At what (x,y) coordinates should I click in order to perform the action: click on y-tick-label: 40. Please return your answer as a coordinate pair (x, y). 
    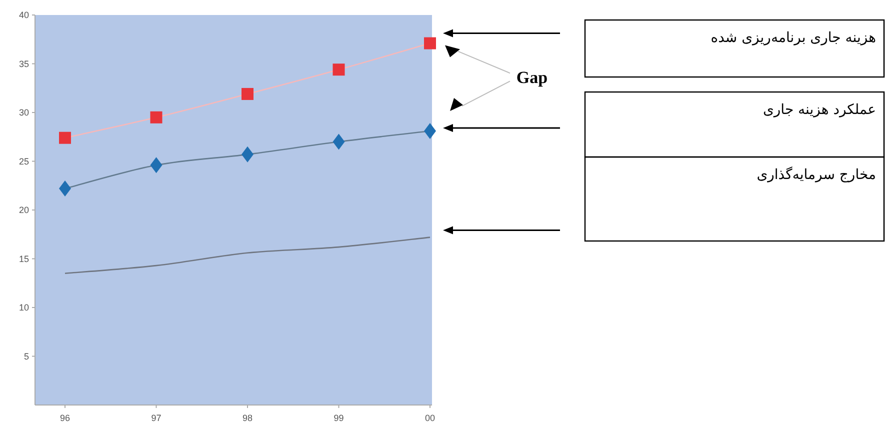
    Looking at the image, I should click on (23, 15).